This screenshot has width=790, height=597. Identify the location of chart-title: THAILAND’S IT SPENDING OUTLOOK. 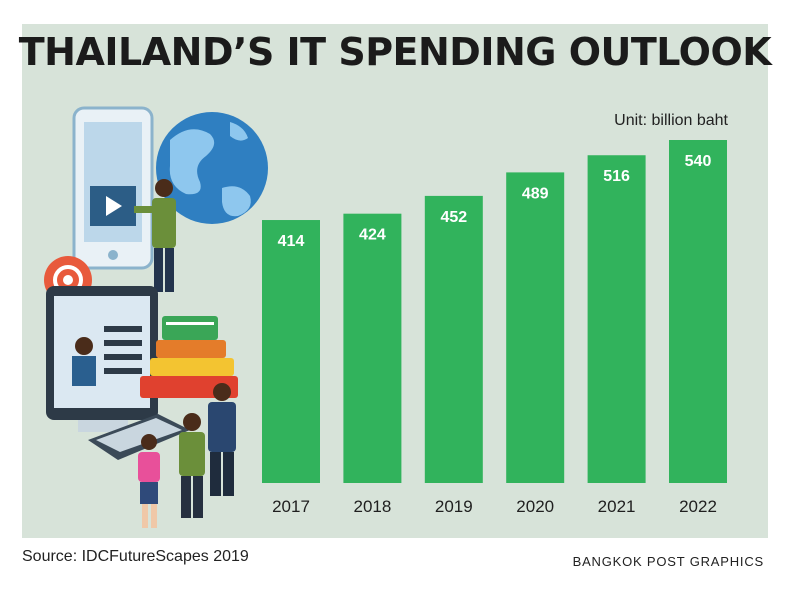
(395, 52).